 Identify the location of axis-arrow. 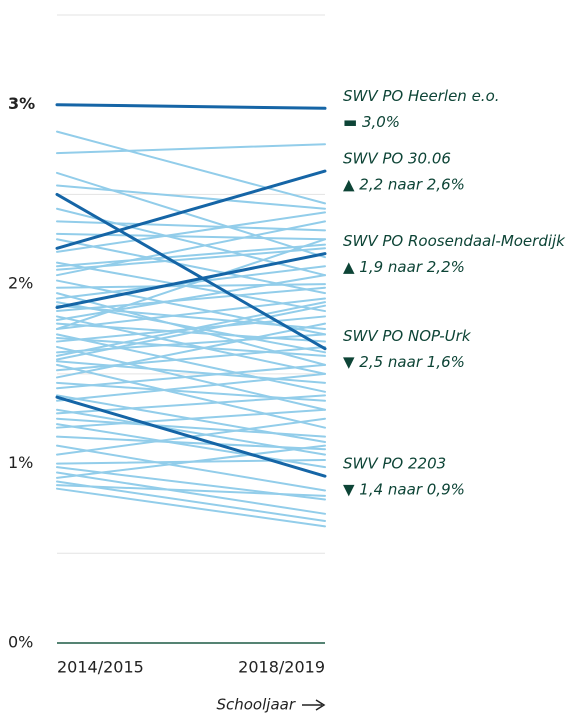
(314, 705).